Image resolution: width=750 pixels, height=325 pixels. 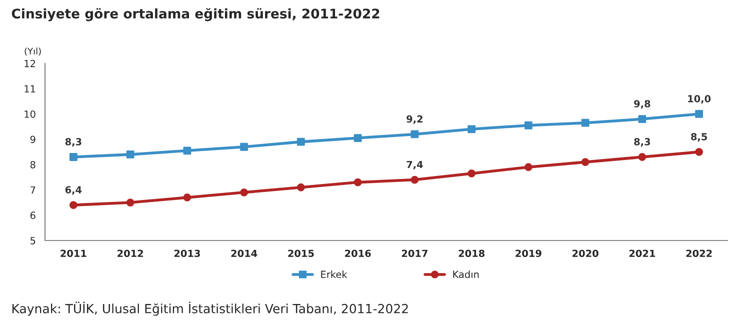 I want to click on legend-label: Erkek, so click(x=334, y=274).